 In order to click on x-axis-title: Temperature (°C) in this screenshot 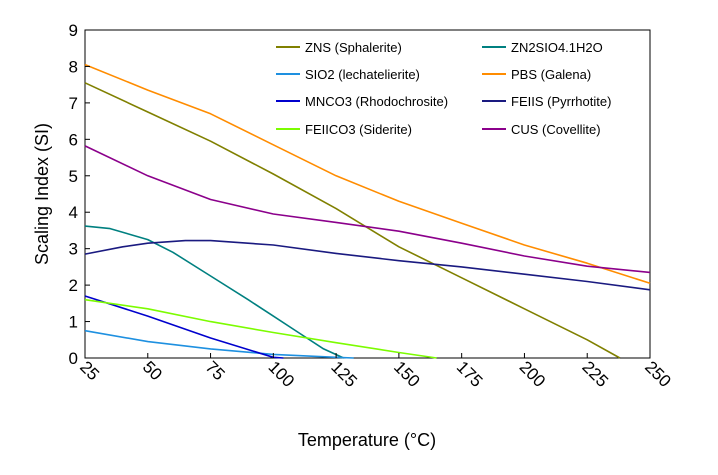, I will do `click(367, 440)`.